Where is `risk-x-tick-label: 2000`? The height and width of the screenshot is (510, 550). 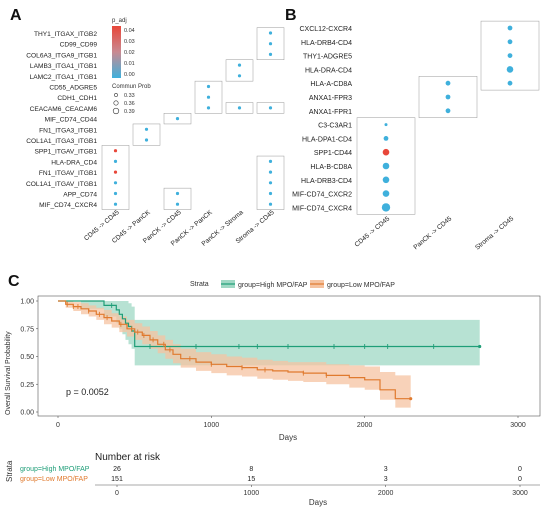 risk-x-tick-label: 2000 is located at coordinates (386, 493).